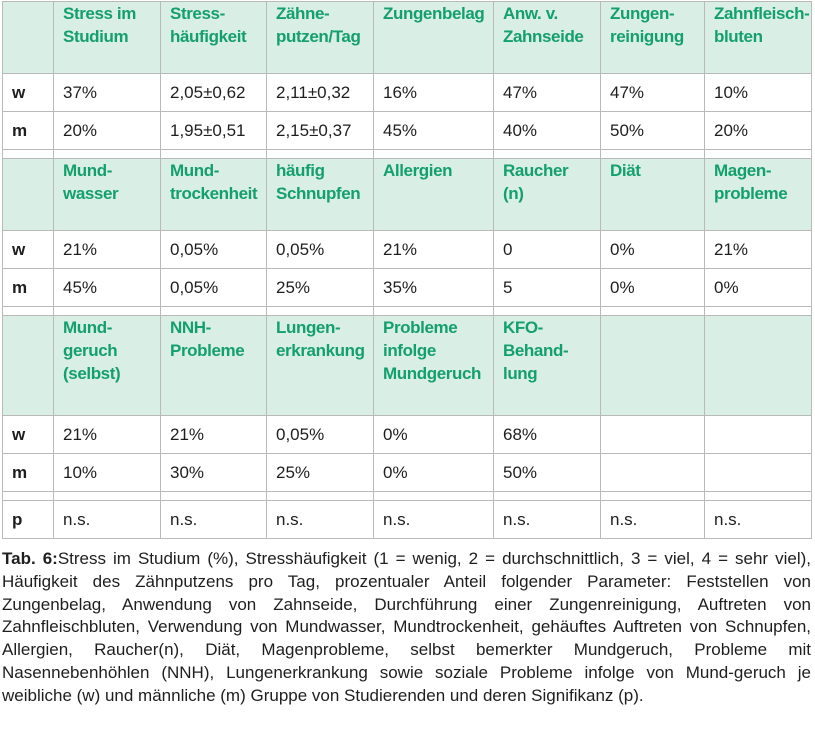  What do you see at coordinates (407, 92) in the screenshot?
I see `table-row: w 37% 2,05±0,62 2,11±0,32 16% 47% 47% 10%` at bounding box center [407, 92].